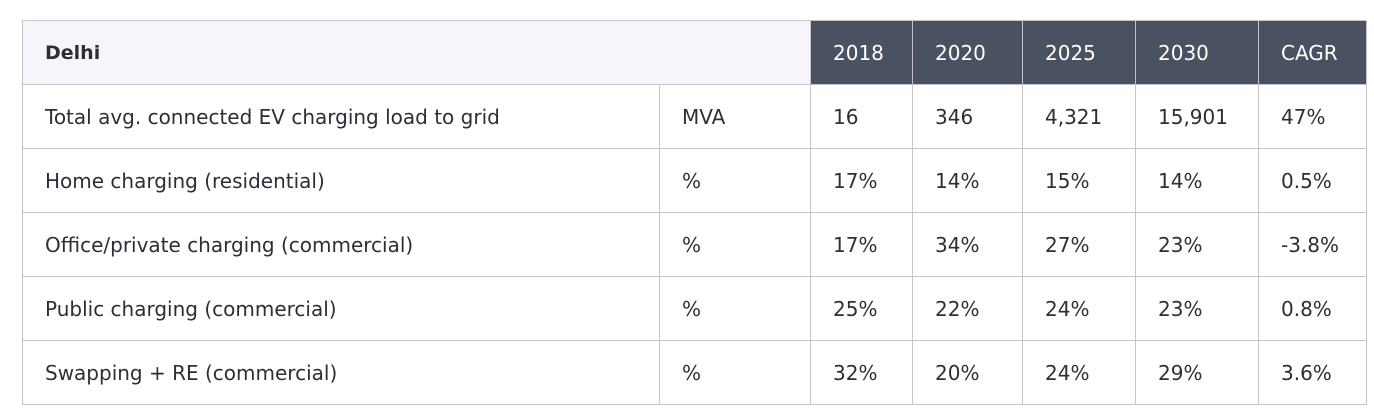 The width and height of the screenshot is (1374, 420). I want to click on cell-value: 4,321, so click(1079, 116).